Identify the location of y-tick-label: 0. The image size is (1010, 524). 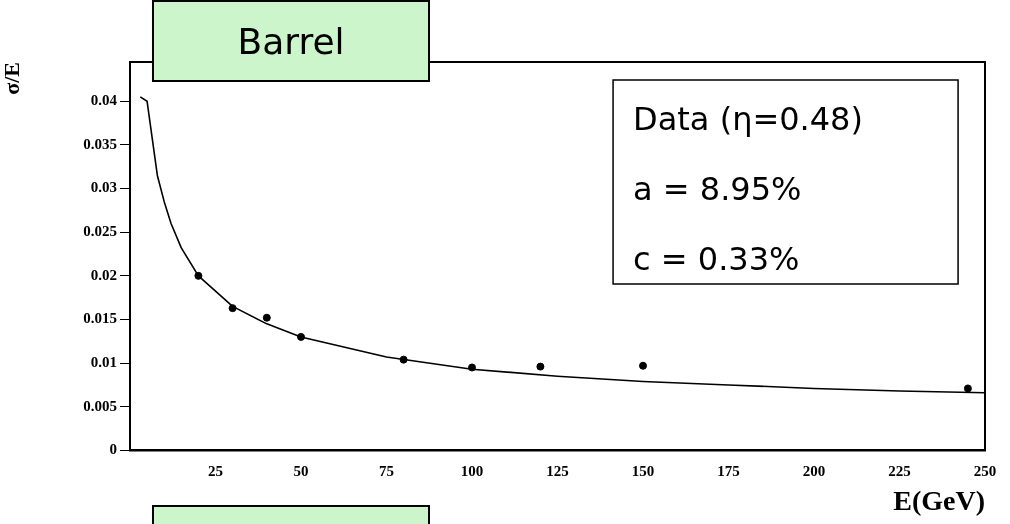
(113, 449).